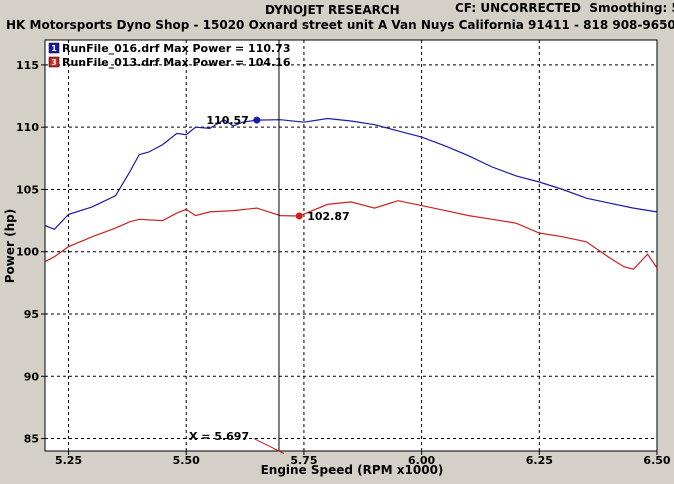 The height and width of the screenshot is (484, 674). Describe the element at coordinates (219, 436) in the screenshot. I see `cursor-readout: X = 5.697` at that location.